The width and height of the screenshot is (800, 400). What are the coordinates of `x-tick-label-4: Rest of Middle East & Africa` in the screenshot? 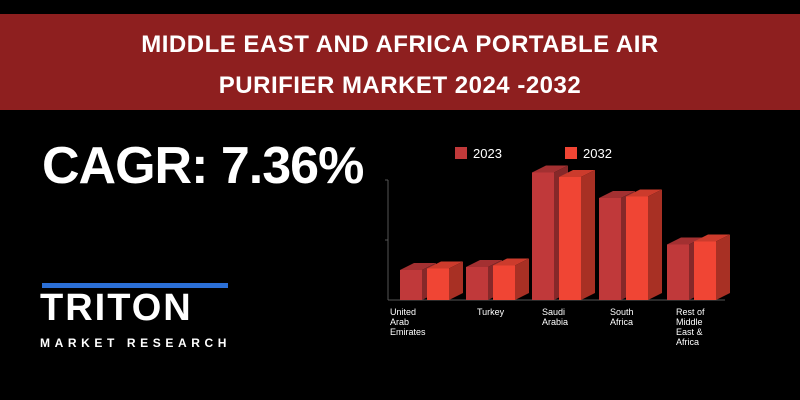 It's located at (690, 327).